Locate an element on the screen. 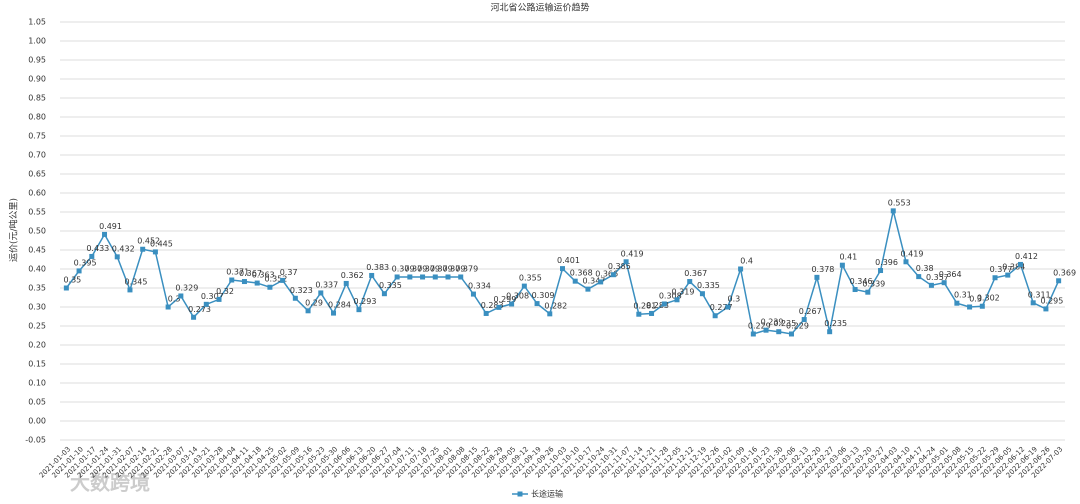 The width and height of the screenshot is (1080, 504). legend-marker is located at coordinates (520, 494).